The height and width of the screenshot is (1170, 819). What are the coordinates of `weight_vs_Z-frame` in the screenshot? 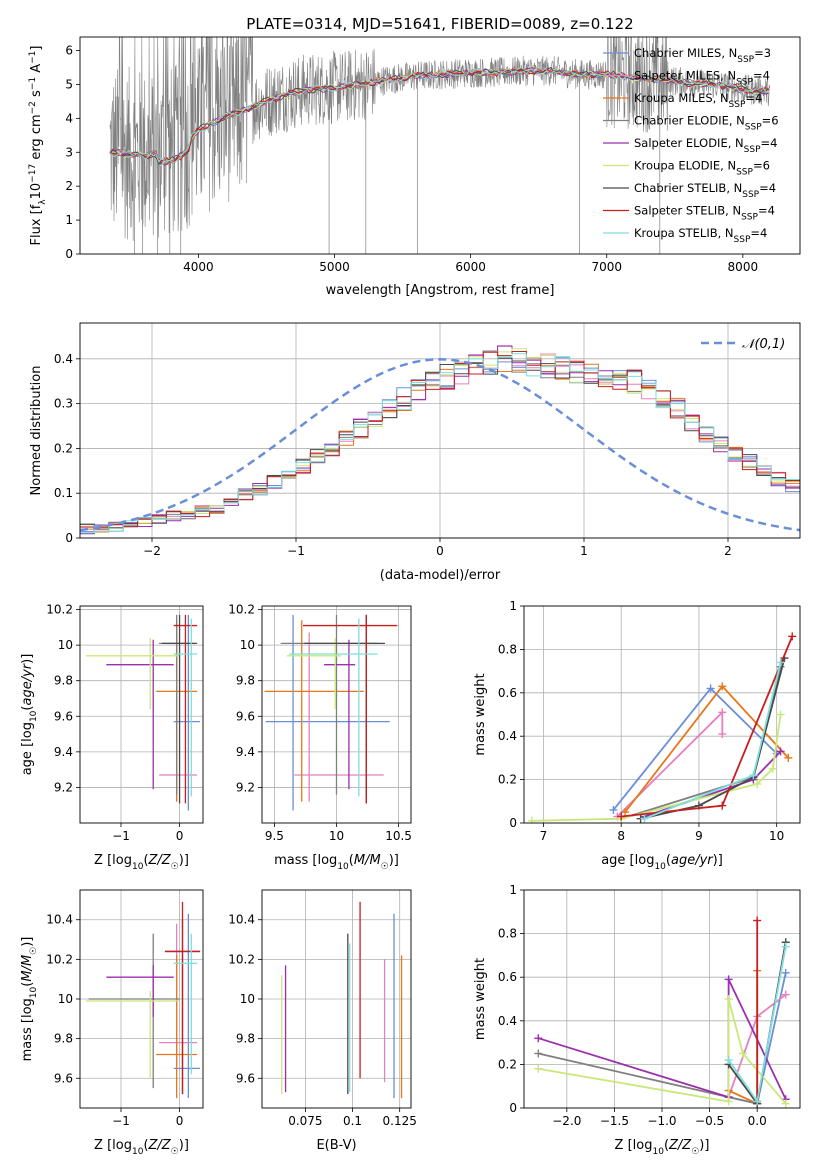 It's located at (662, 999).